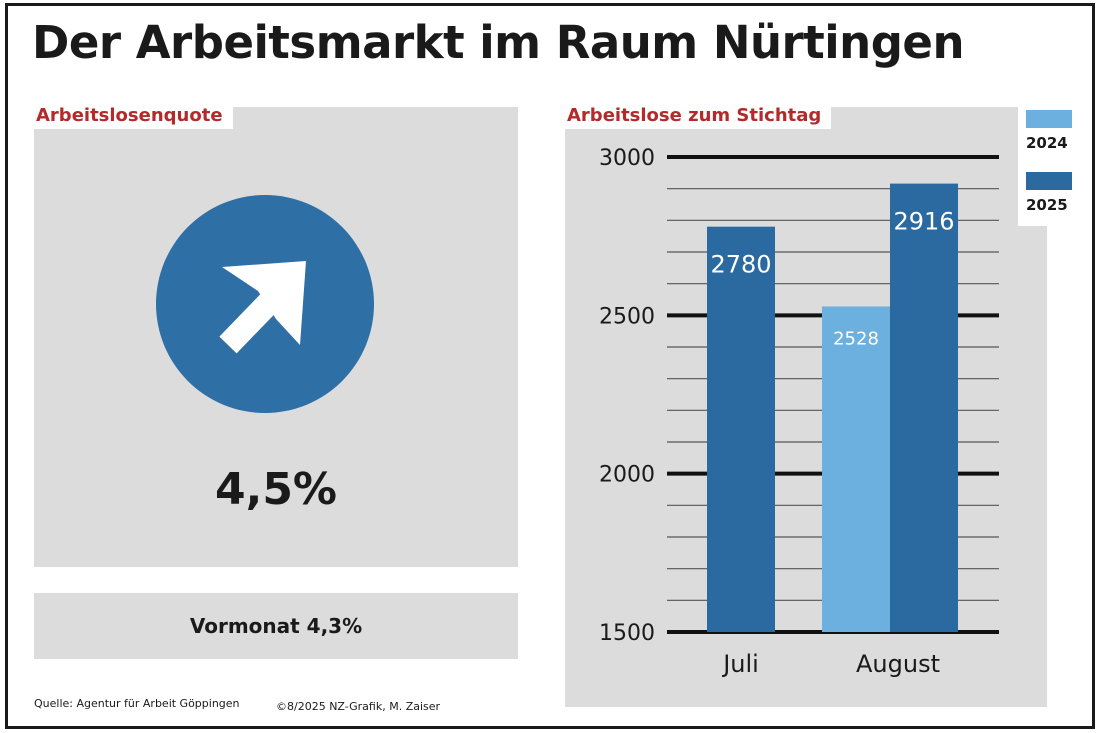  What do you see at coordinates (856, 338) in the screenshot?
I see `bar-value-label: 2528` at bounding box center [856, 338].